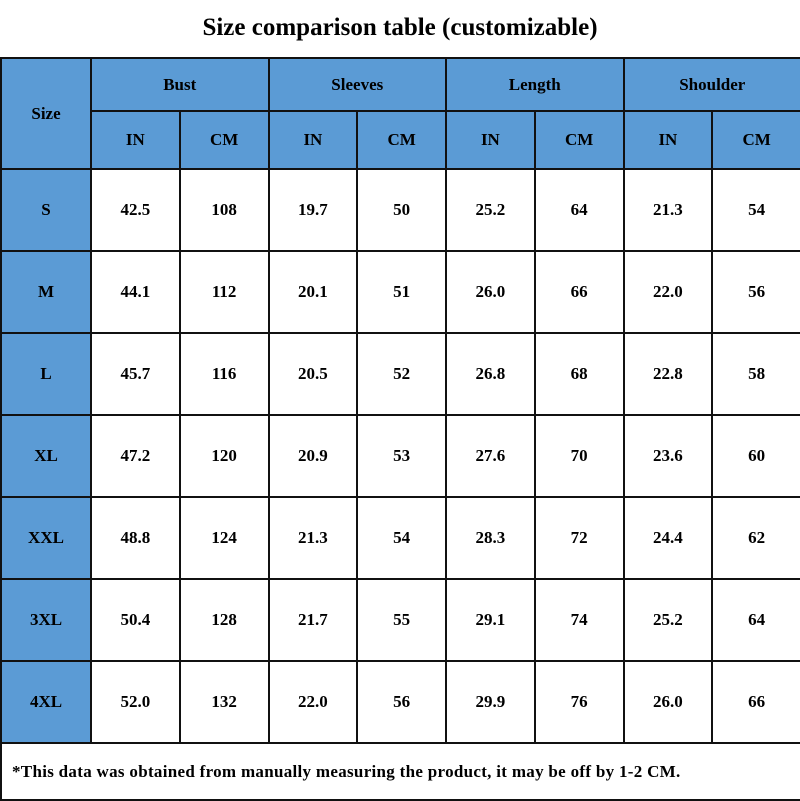  Describe the element at coordinates (135, 702) in the screenshot. I see `measurement-cell: 52.0` at that location.